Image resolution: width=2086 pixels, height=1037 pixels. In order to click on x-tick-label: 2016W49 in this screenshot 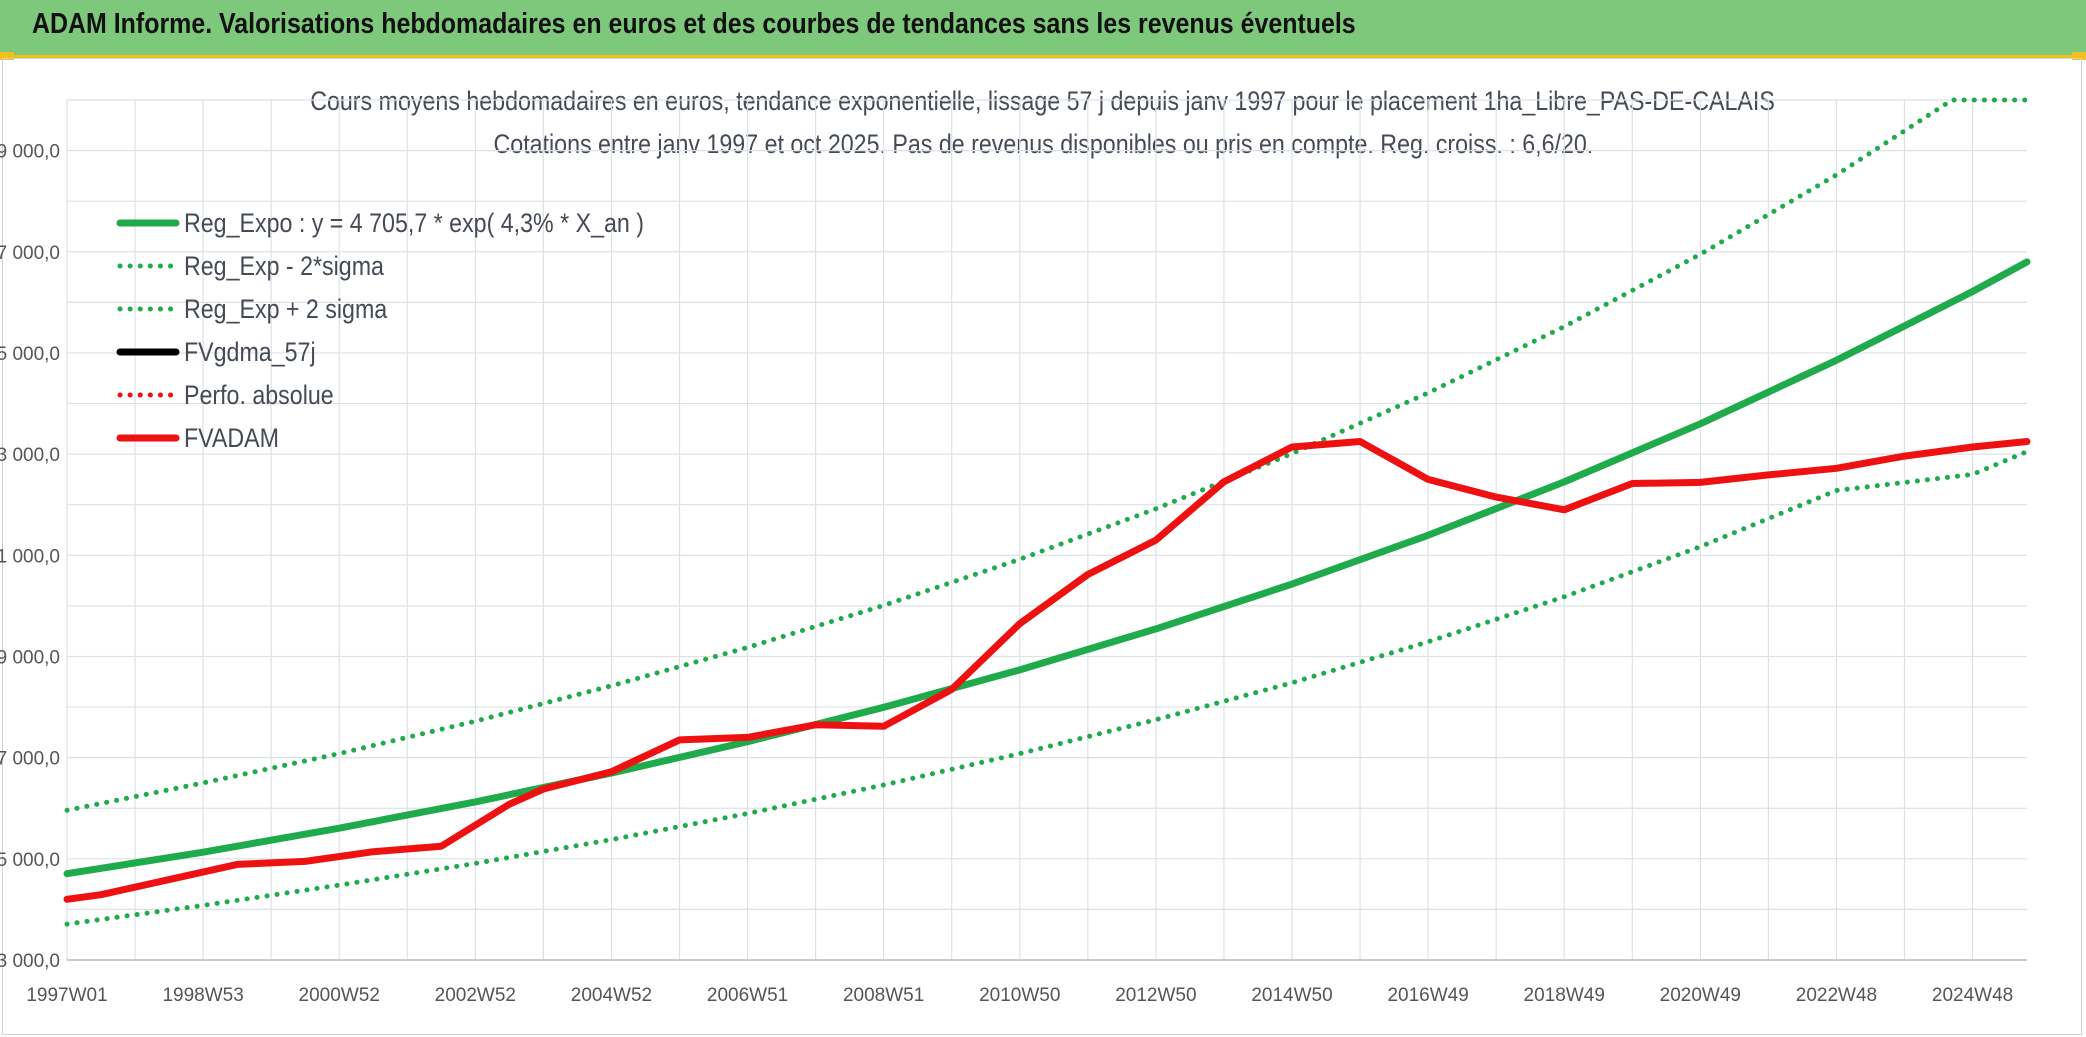, I will do `click(1427, 995)`.